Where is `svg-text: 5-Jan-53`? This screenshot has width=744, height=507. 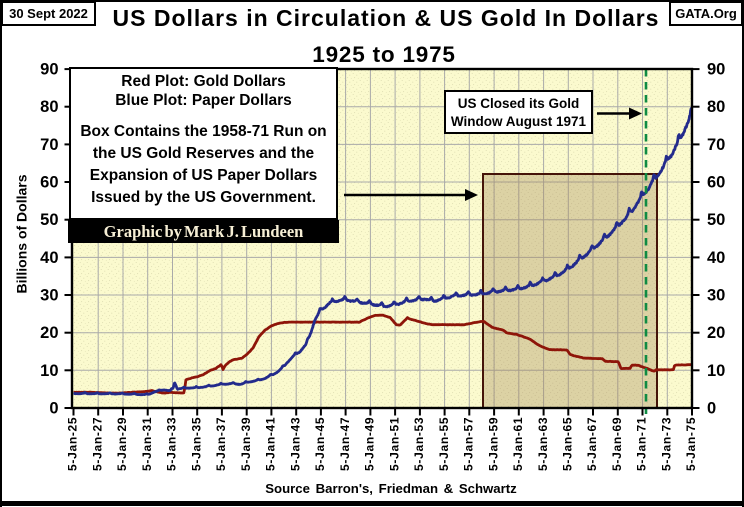
svg-text: 5-Jan-53 is located at coordinates (419, 444).